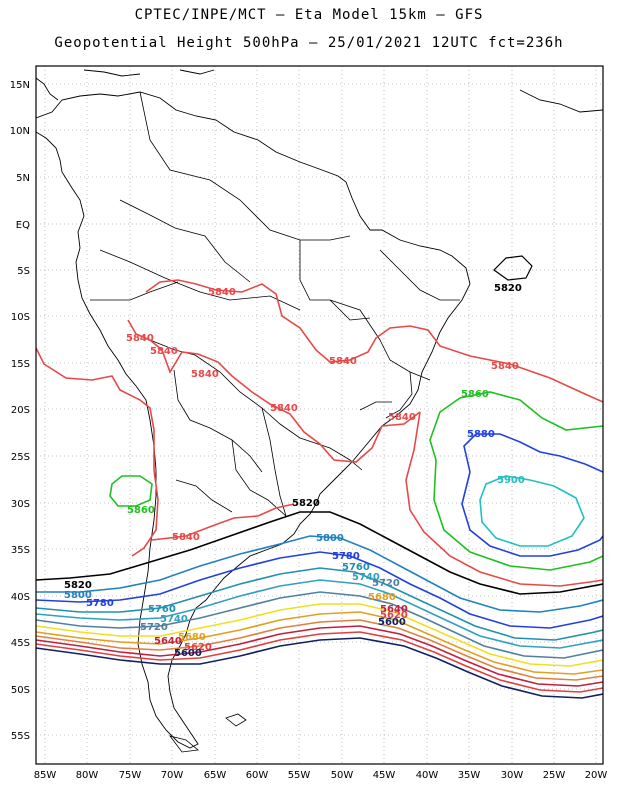  What do you see at coordinates (512, 775) in the screenshot?
I see `lon-tick: 30W` at bounding box center [512, 775].